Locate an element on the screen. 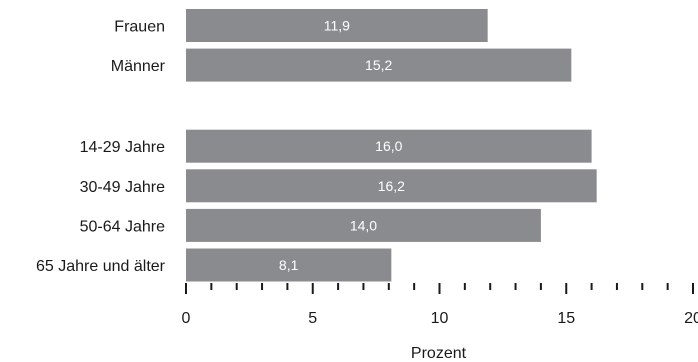 This screenshot has height=362, width=698. bar-65-jahre-und-lter is located at coordinates (289, 265).